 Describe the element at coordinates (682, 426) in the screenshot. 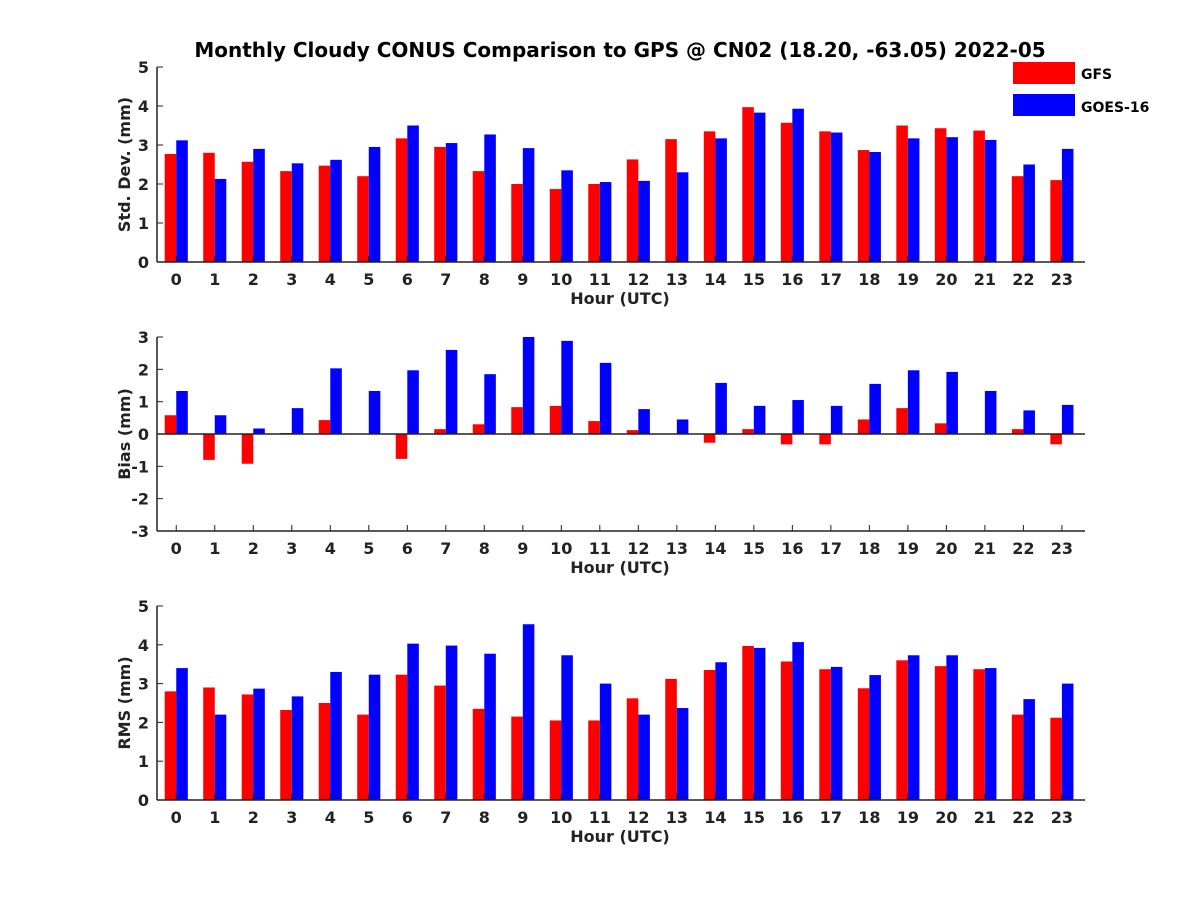

I see `bar-bias-goes16-h13` at that location.